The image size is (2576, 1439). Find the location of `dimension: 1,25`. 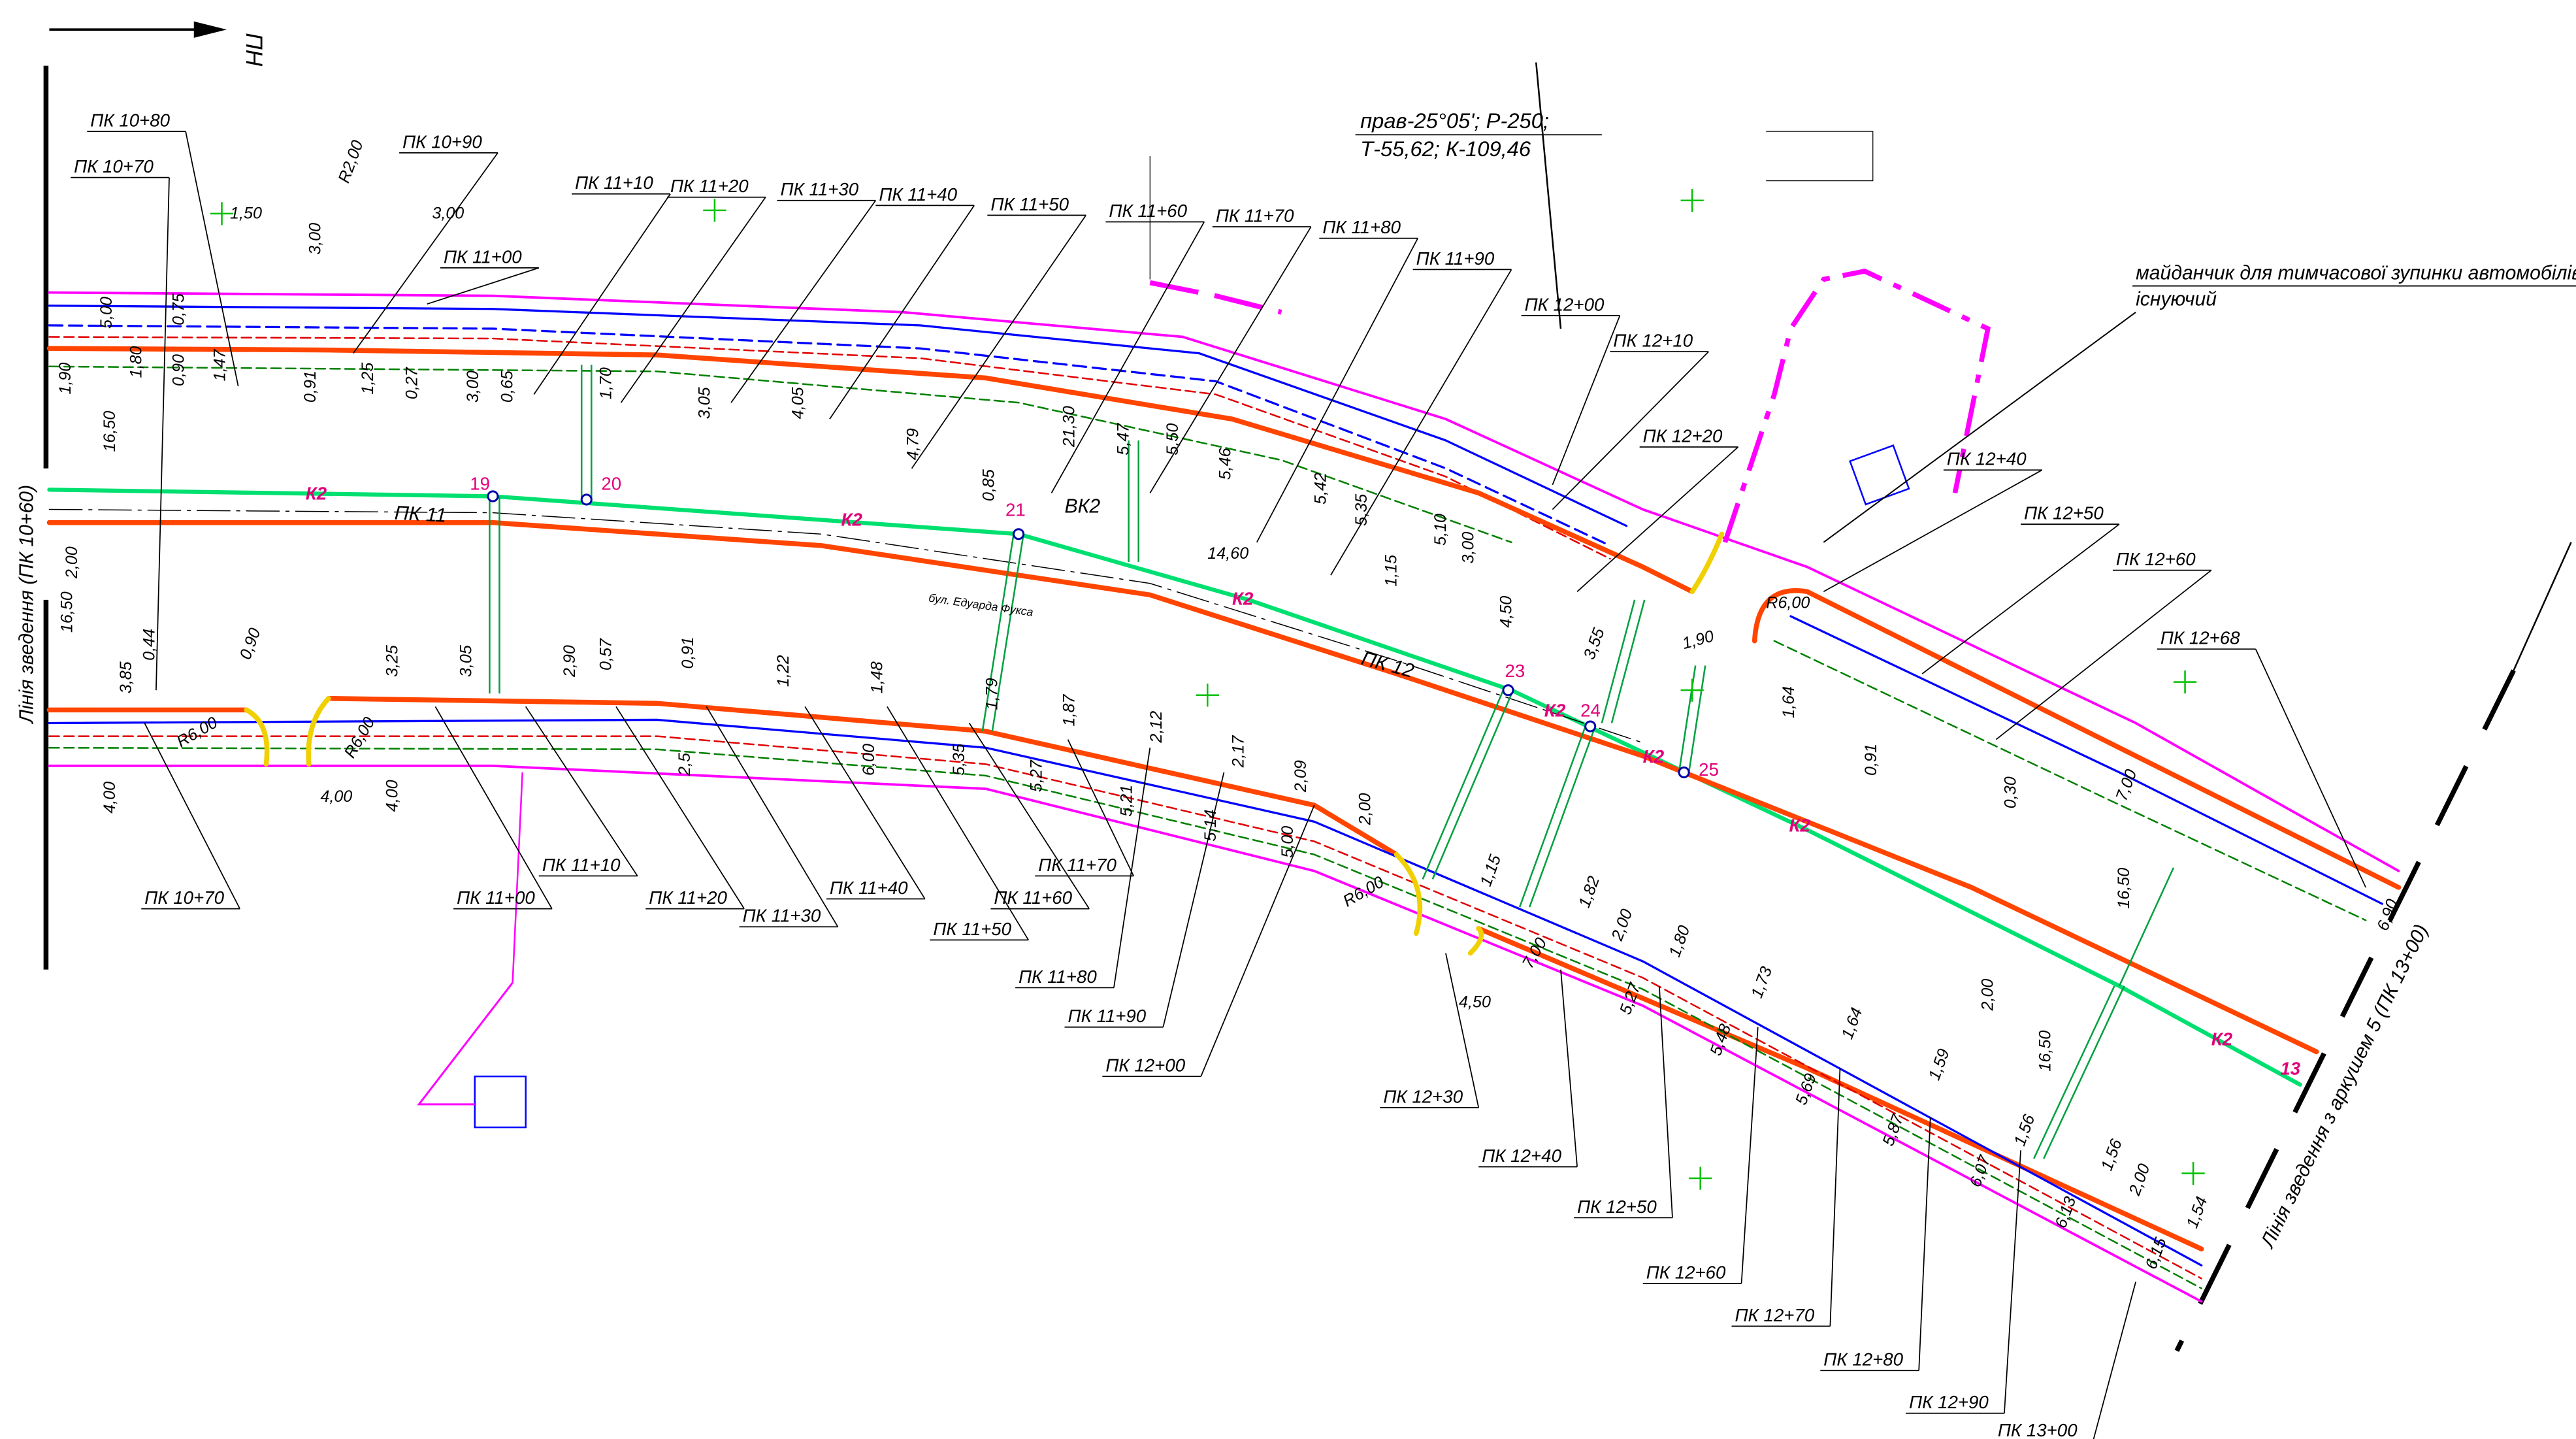

dimension: 1,25 is located at coordinates (368, 379).